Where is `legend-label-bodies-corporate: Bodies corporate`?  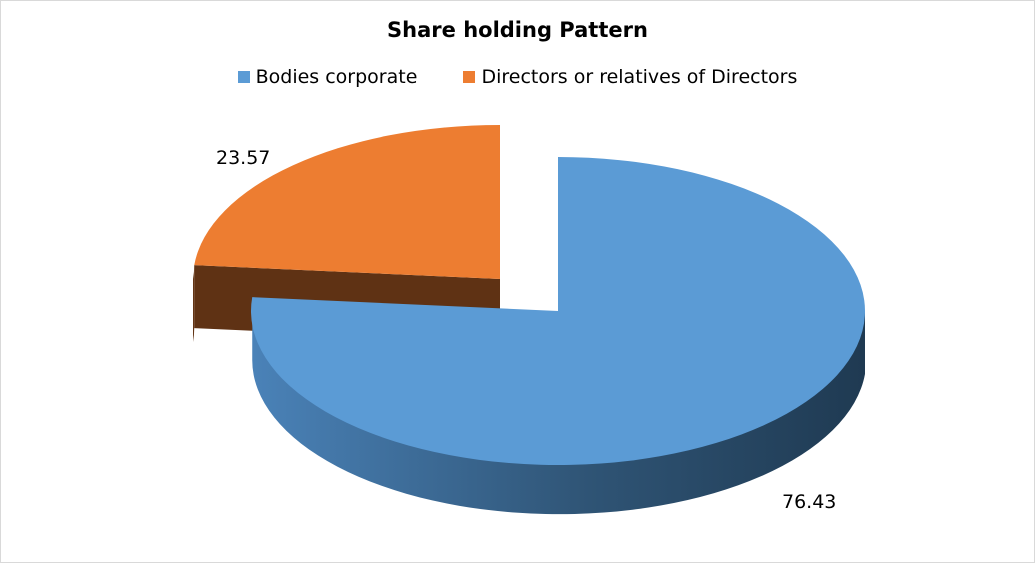
legend-label-bodies-corporate: Bodies corporate is located at coordinates (336, 77).